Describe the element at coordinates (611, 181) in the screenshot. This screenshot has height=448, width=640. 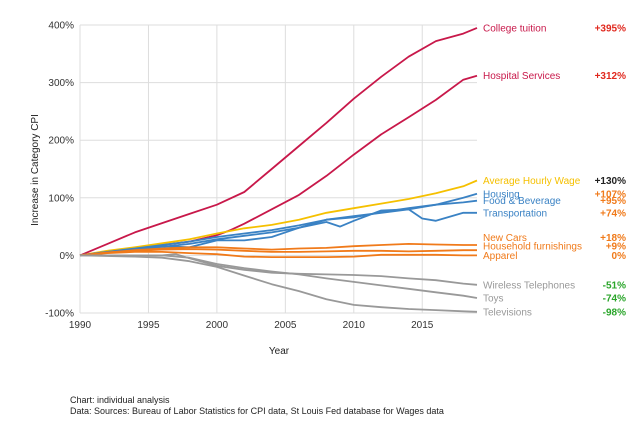
I see `change-label-average-hourly-wage: +130%` at that location.